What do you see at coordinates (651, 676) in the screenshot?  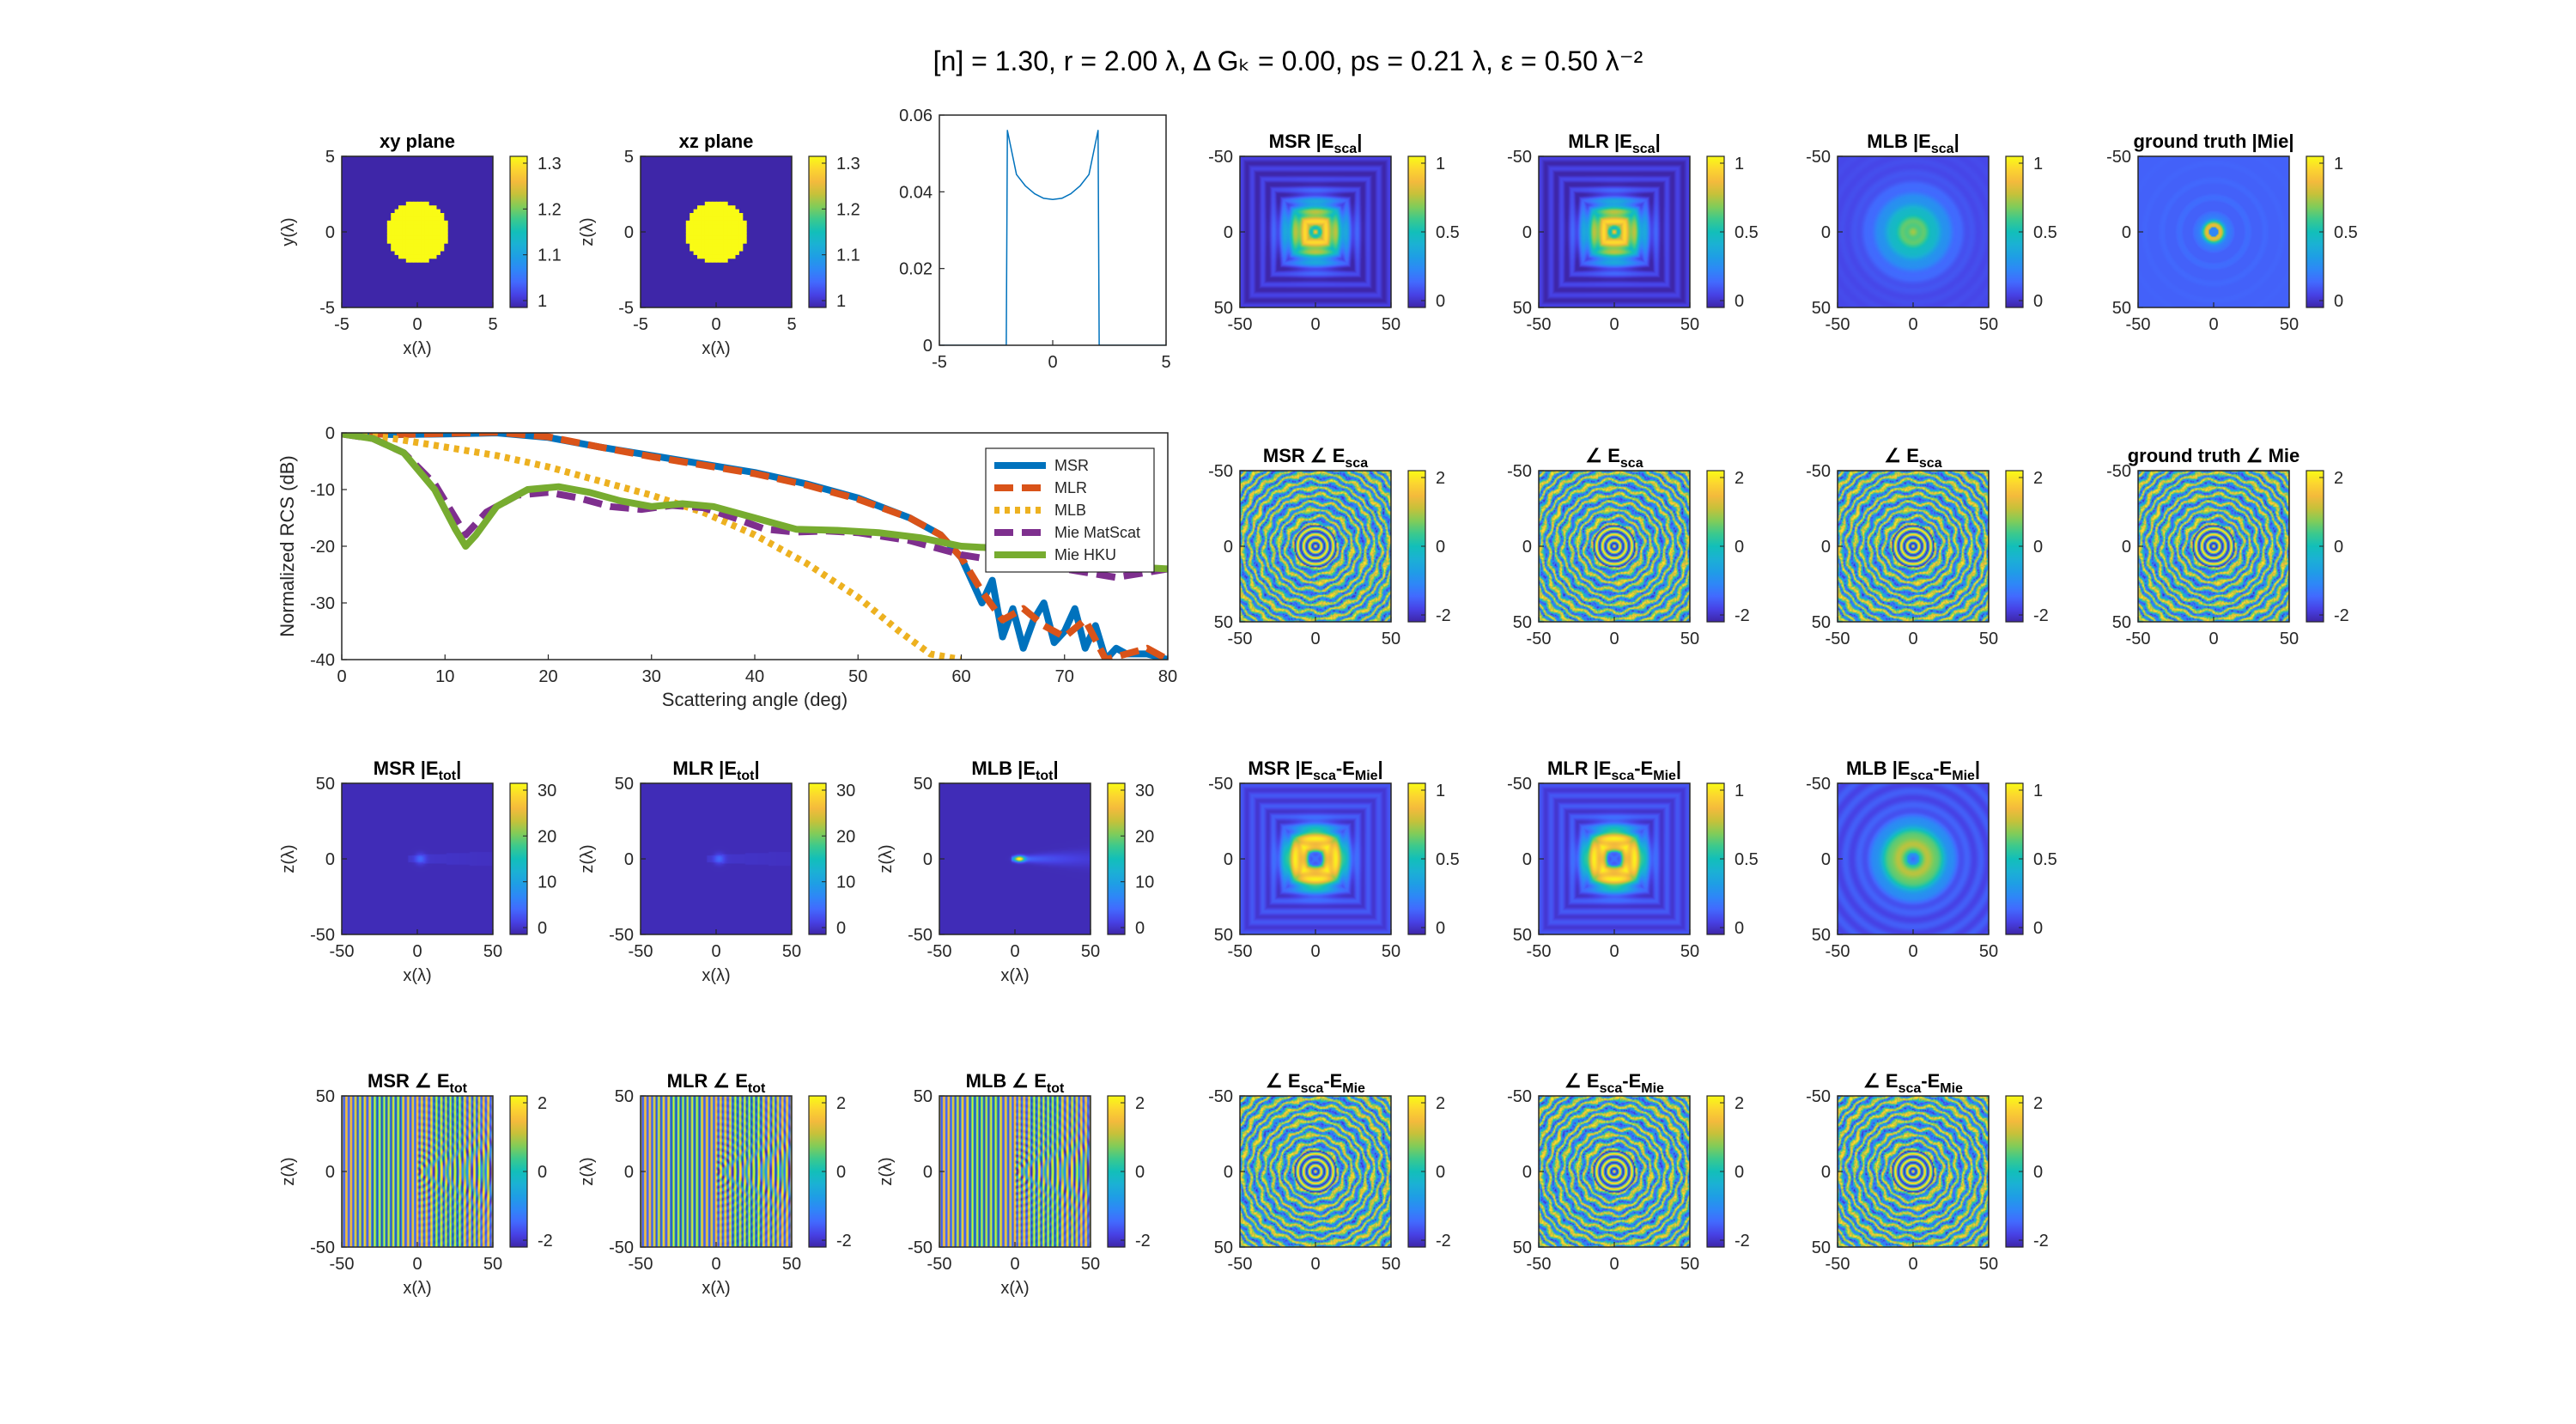 I see `x-tick-label: 30` at bounding box center [651, 676].